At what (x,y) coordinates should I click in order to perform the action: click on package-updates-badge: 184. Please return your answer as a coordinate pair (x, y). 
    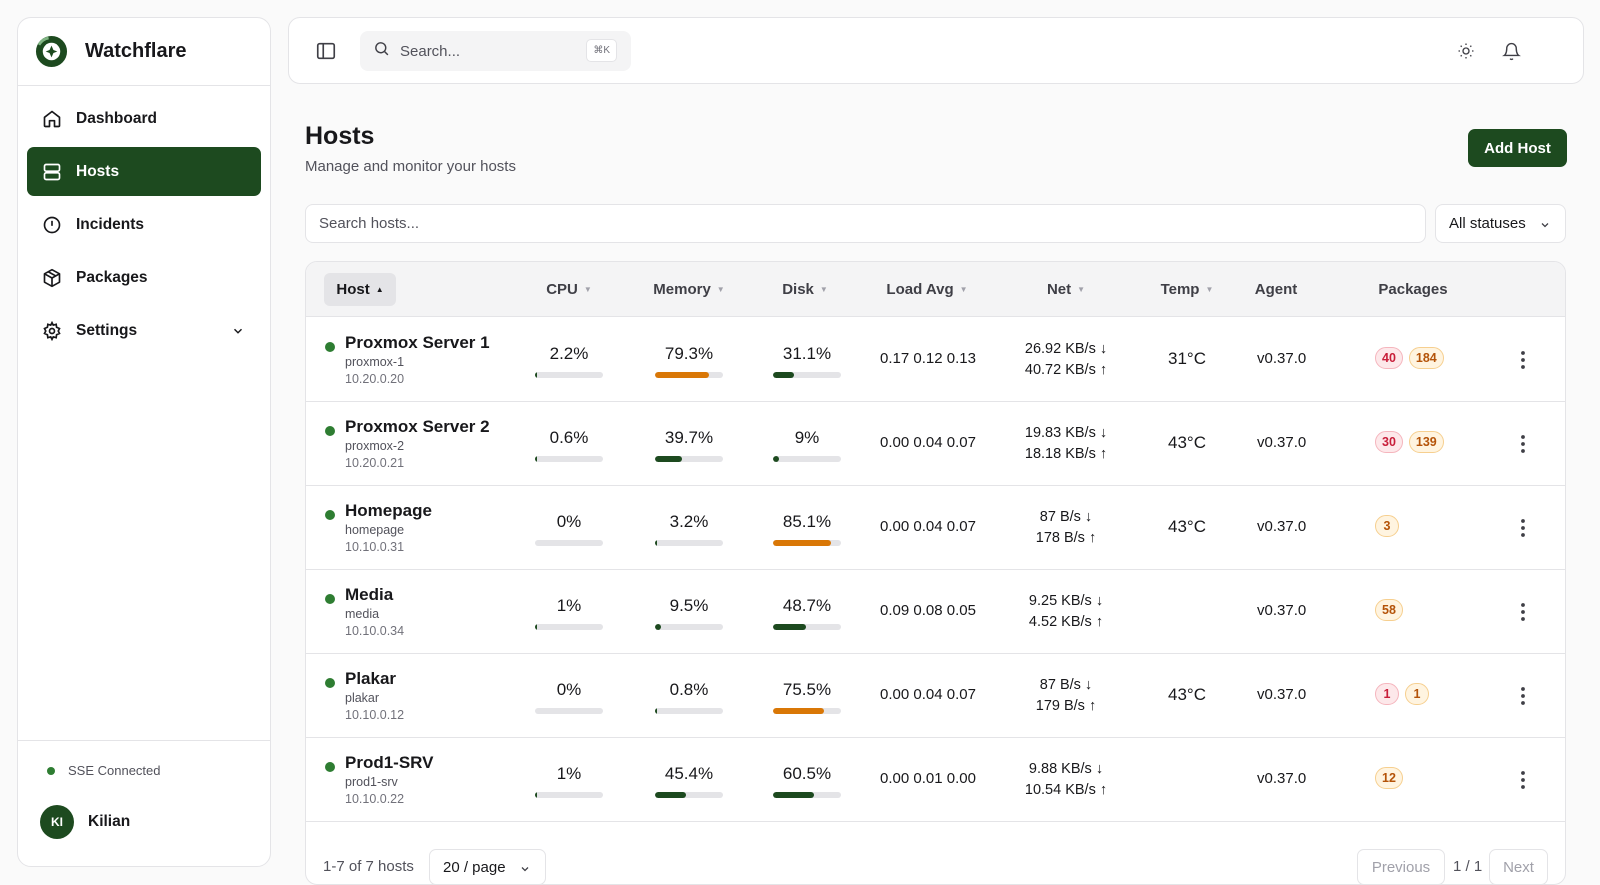
    Looking at the image, I should click on (1426, 358).